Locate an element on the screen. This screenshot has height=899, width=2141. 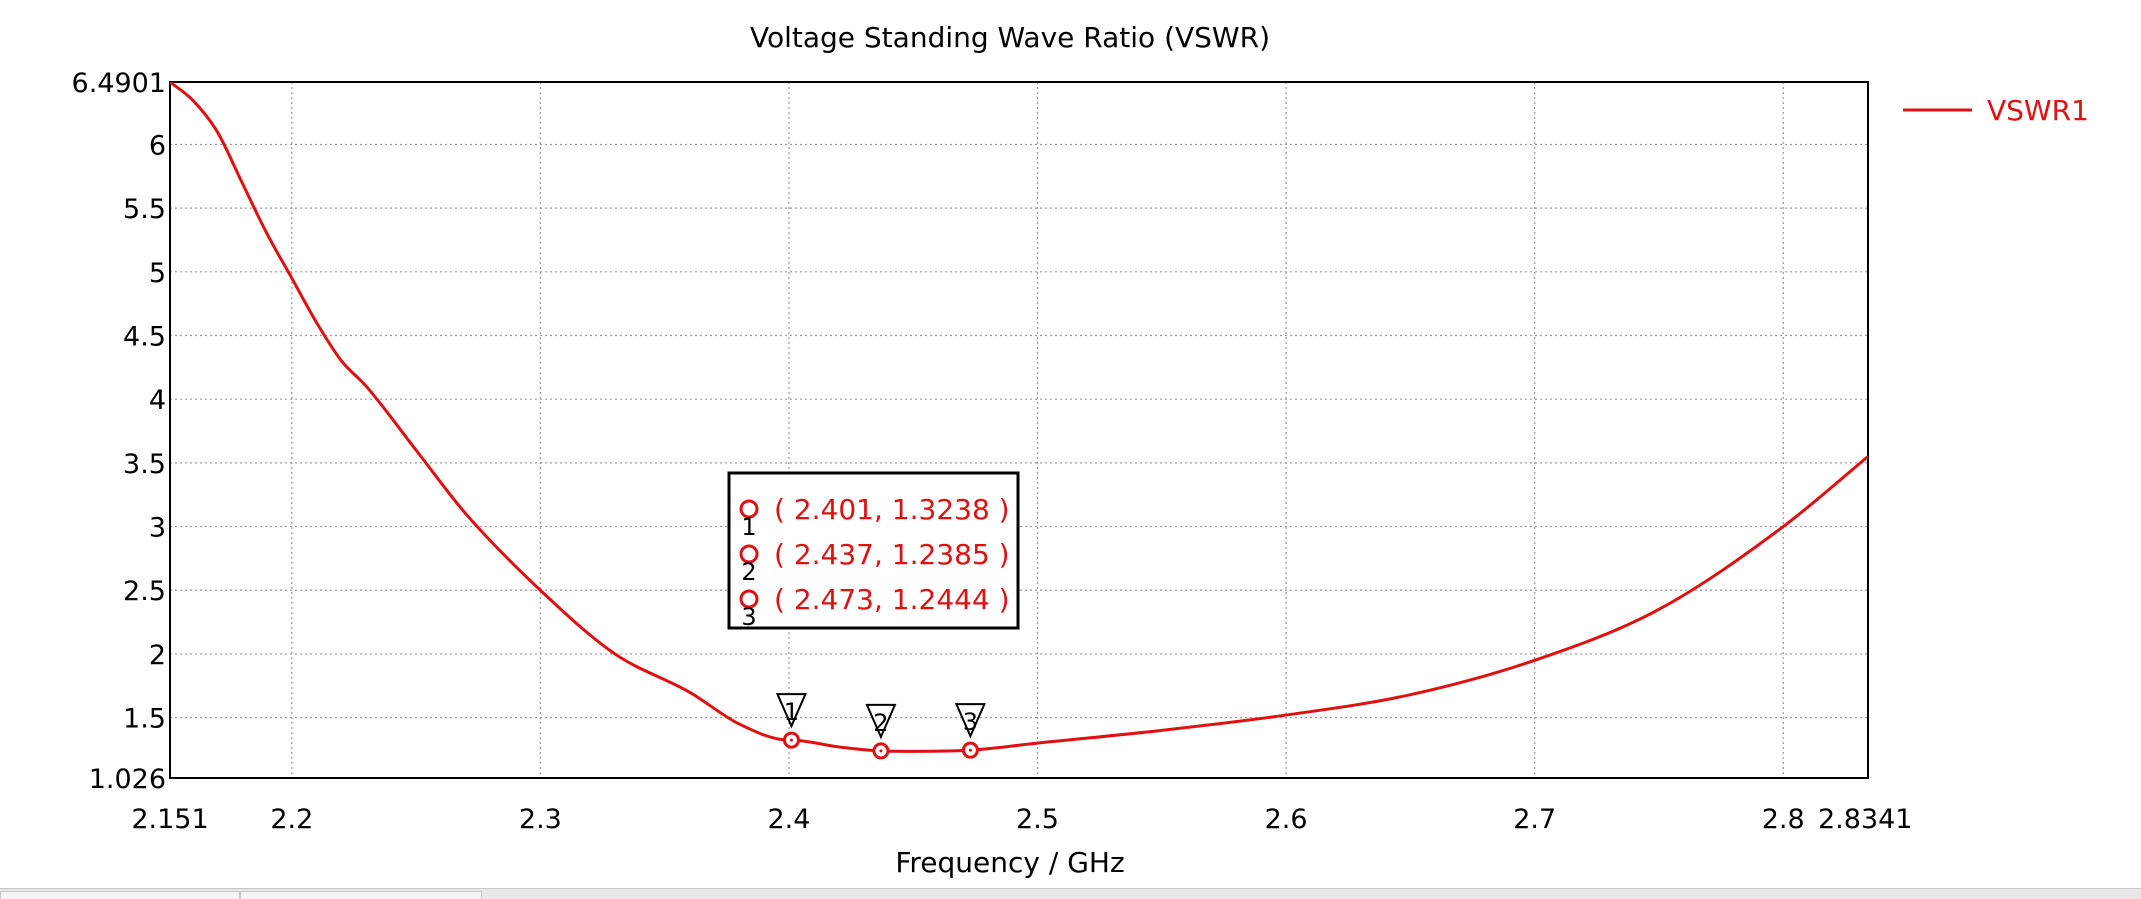
marker-2-dot is located at coordinates (881, 751).